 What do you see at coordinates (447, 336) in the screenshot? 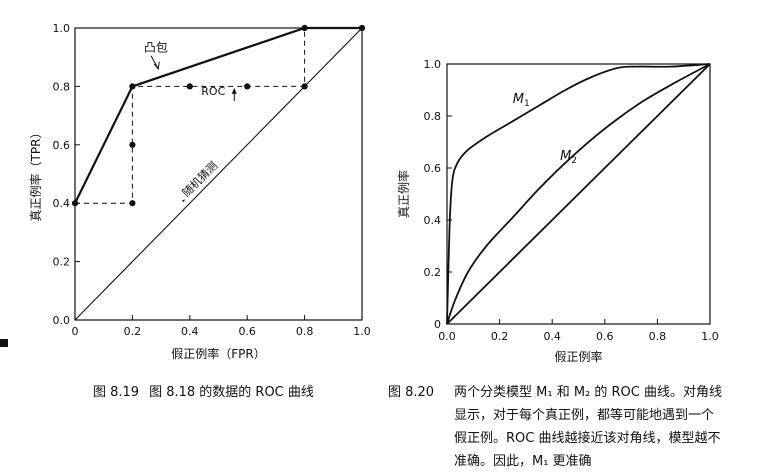
I see `x-tick-label: 0.0` at bounding box center [447, 336].